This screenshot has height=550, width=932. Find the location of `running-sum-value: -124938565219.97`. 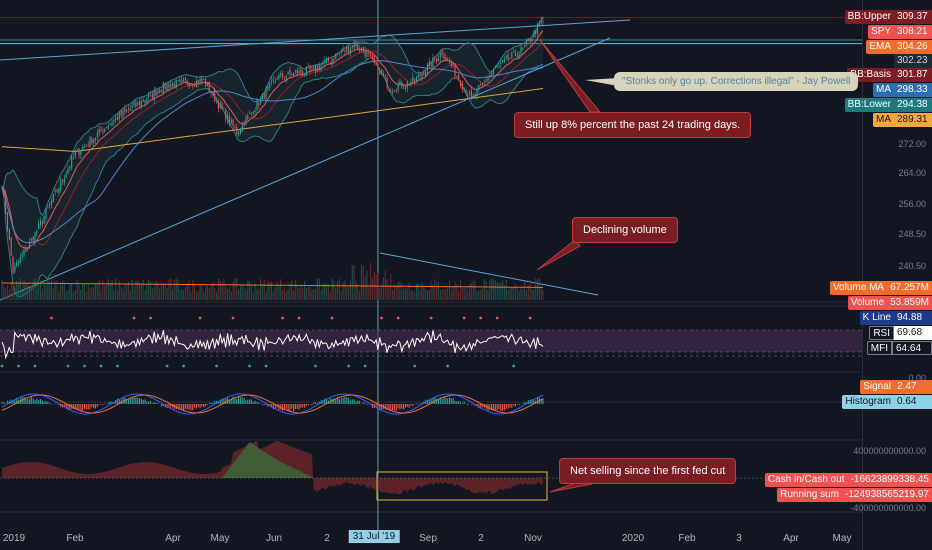

running-sum-value: -124938565219.97 is located at coordinates (887, 495).